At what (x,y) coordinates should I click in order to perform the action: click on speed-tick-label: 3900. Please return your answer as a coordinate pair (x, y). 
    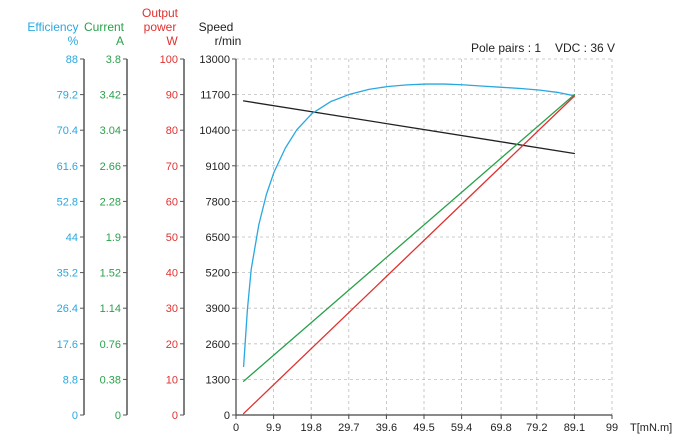
    Looking at the image, I should click on (218, 309).